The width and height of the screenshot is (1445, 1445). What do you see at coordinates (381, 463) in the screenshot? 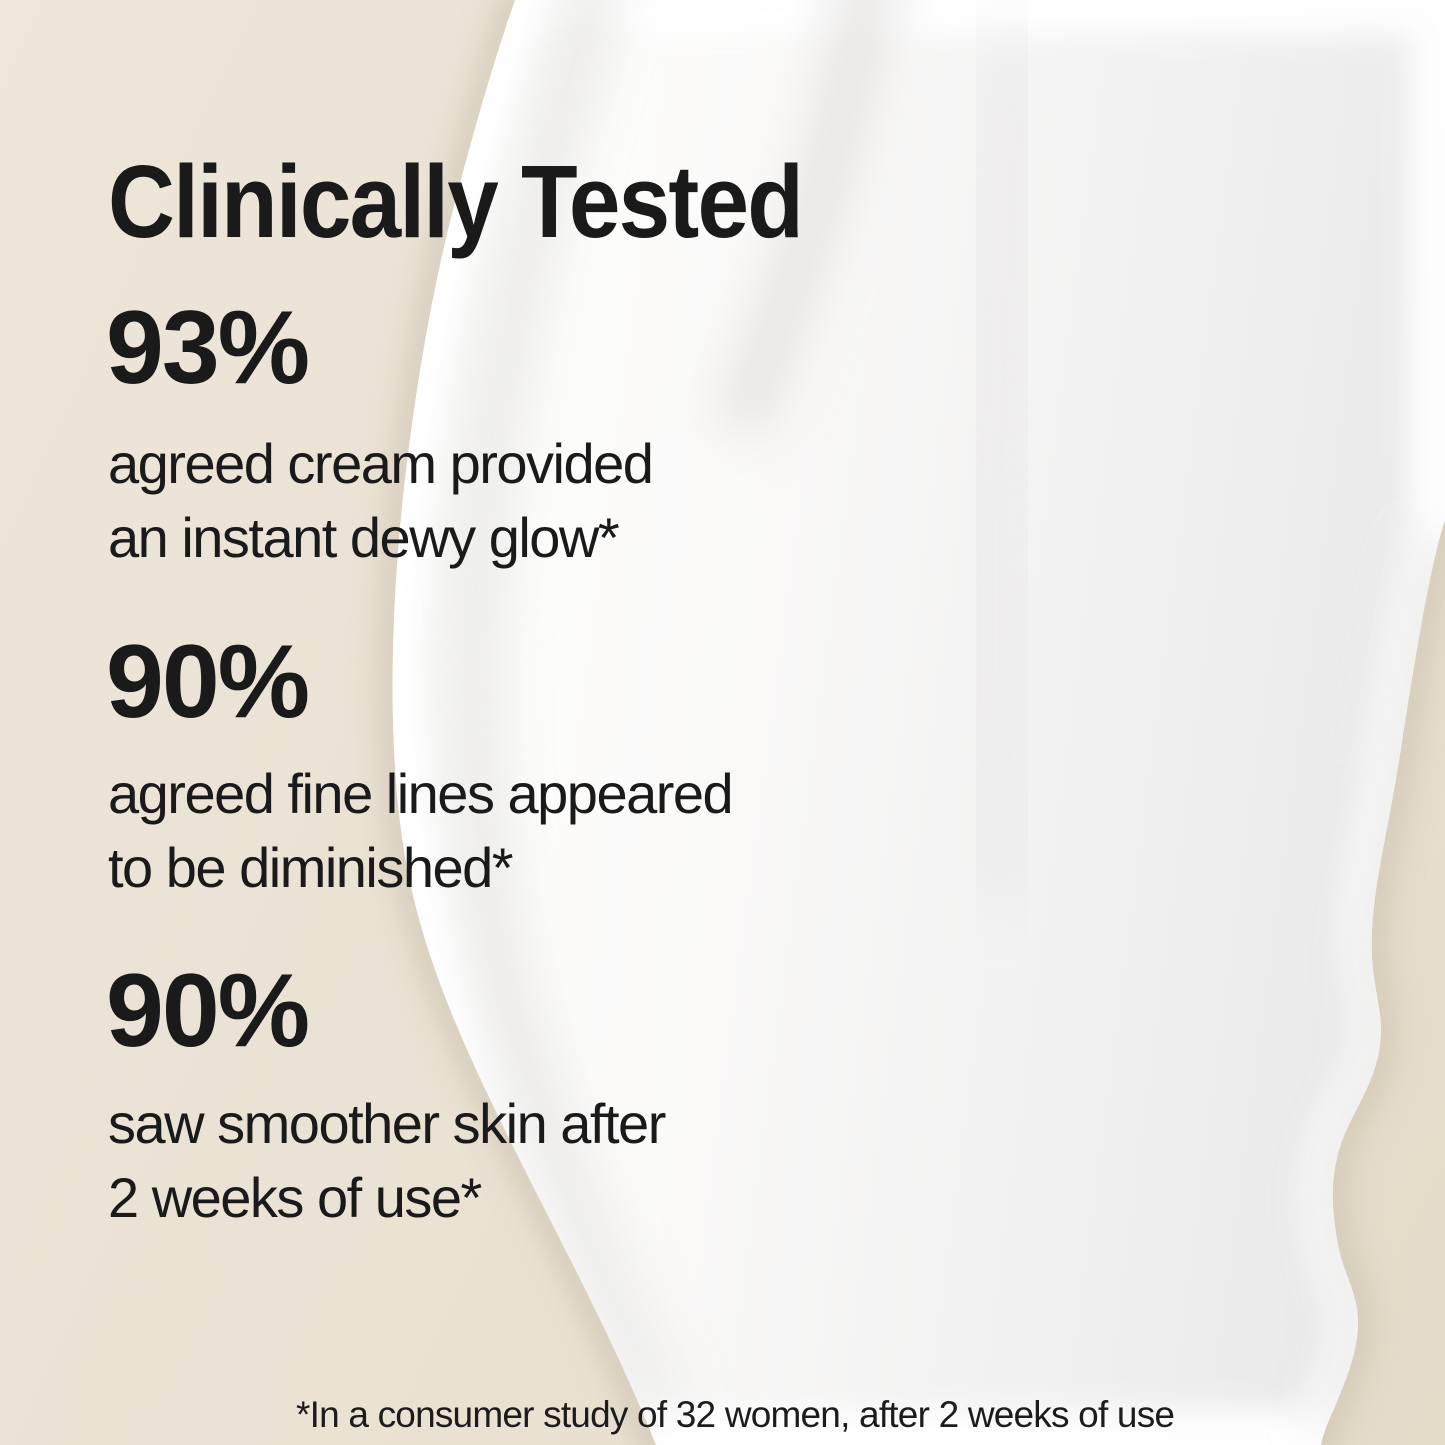
I see `stat-description-line: agreed cream provided` at bounding box center [381, 463].